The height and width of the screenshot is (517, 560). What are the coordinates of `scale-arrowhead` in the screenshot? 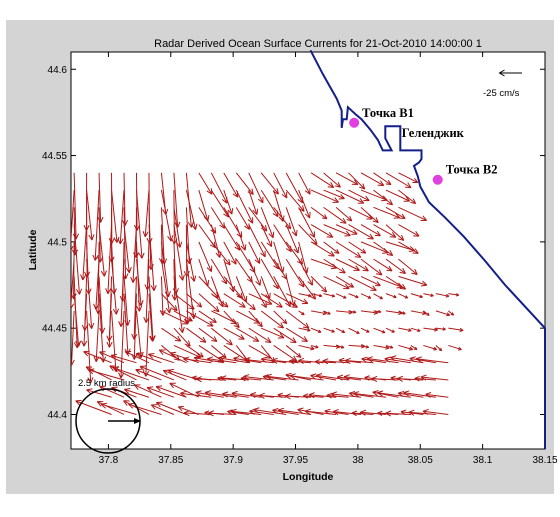 It's located at (501, 73).